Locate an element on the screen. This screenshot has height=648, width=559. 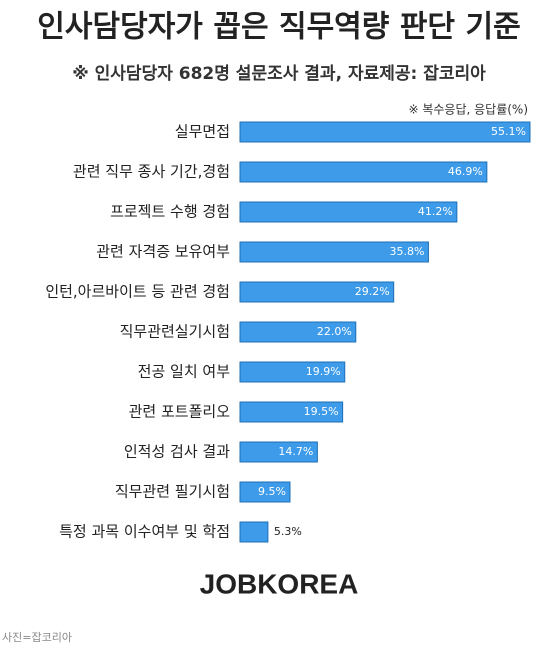
category-label: 인적성 검사 결과 is located at coordinates (177, 452).